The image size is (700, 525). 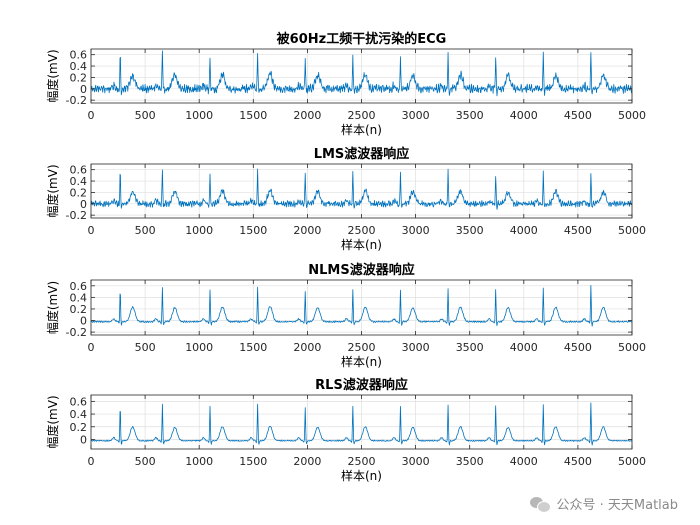 I want to click on wechat-icon, so click(x=541, y=504).